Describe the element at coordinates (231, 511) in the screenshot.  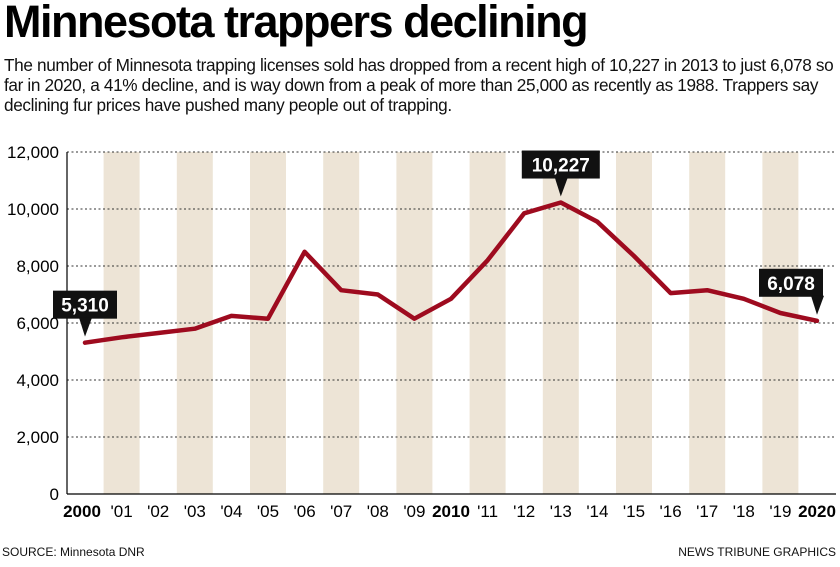
I see `x-tick-label: '04` at that location.